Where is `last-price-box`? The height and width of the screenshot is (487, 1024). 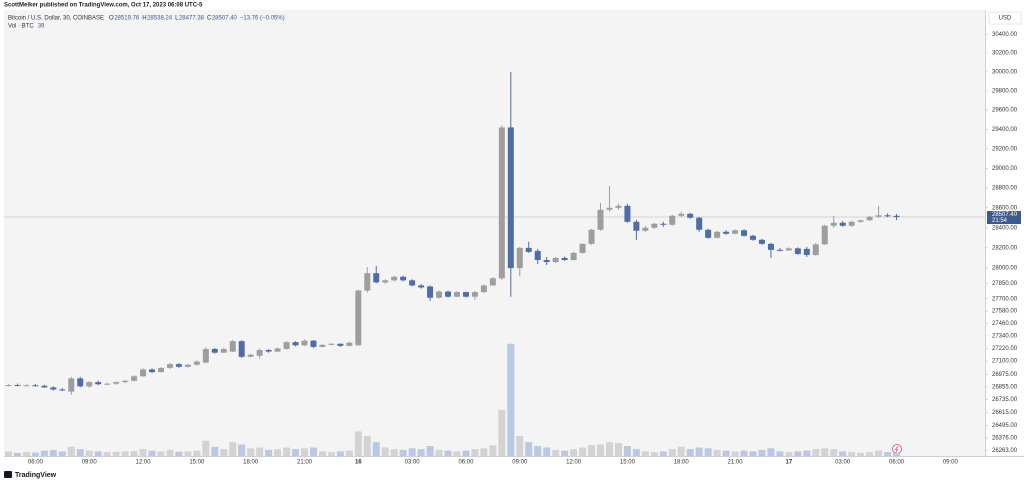 last-price-box is located at coordinates (1004, 218).